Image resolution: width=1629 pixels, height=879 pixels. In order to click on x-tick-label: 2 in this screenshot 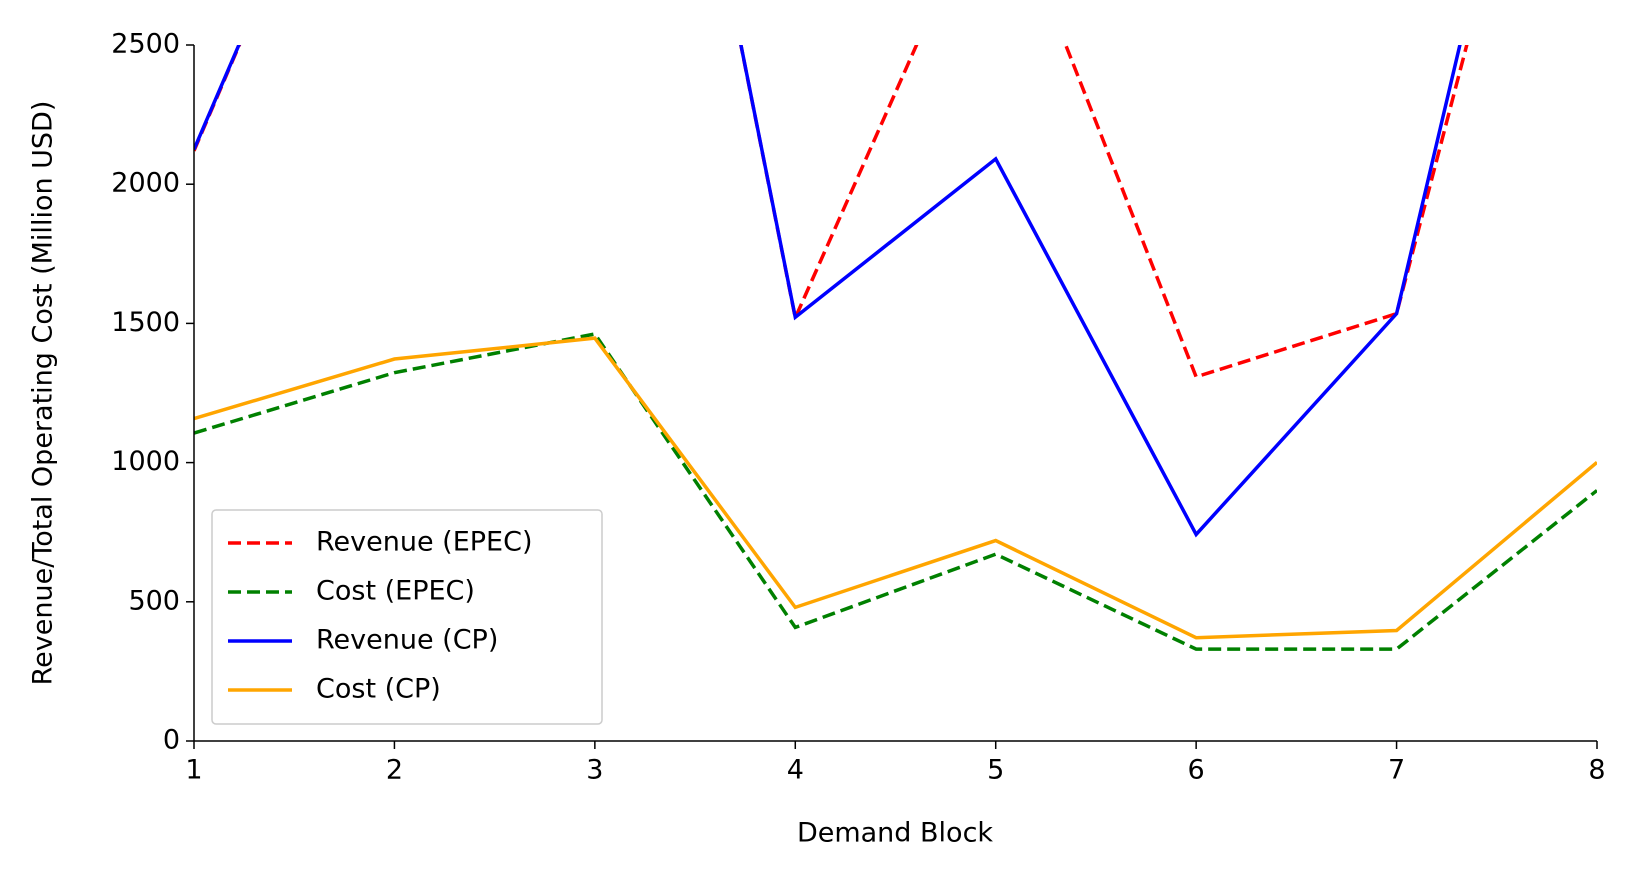, I will do `click(394, 770)`.